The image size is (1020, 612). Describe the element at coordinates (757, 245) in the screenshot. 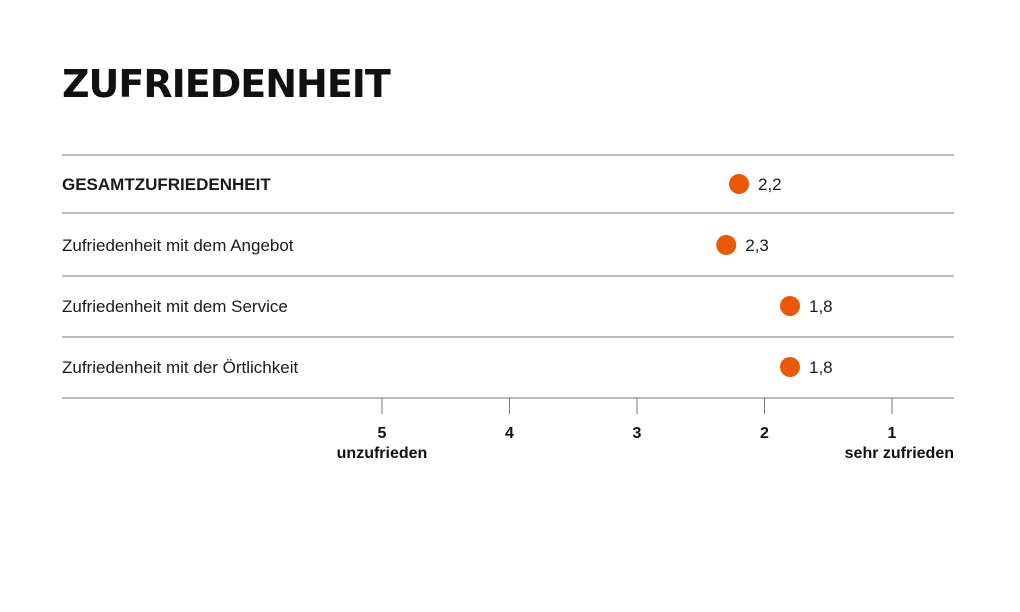

I see `data-value-label: 2,3` at that location.